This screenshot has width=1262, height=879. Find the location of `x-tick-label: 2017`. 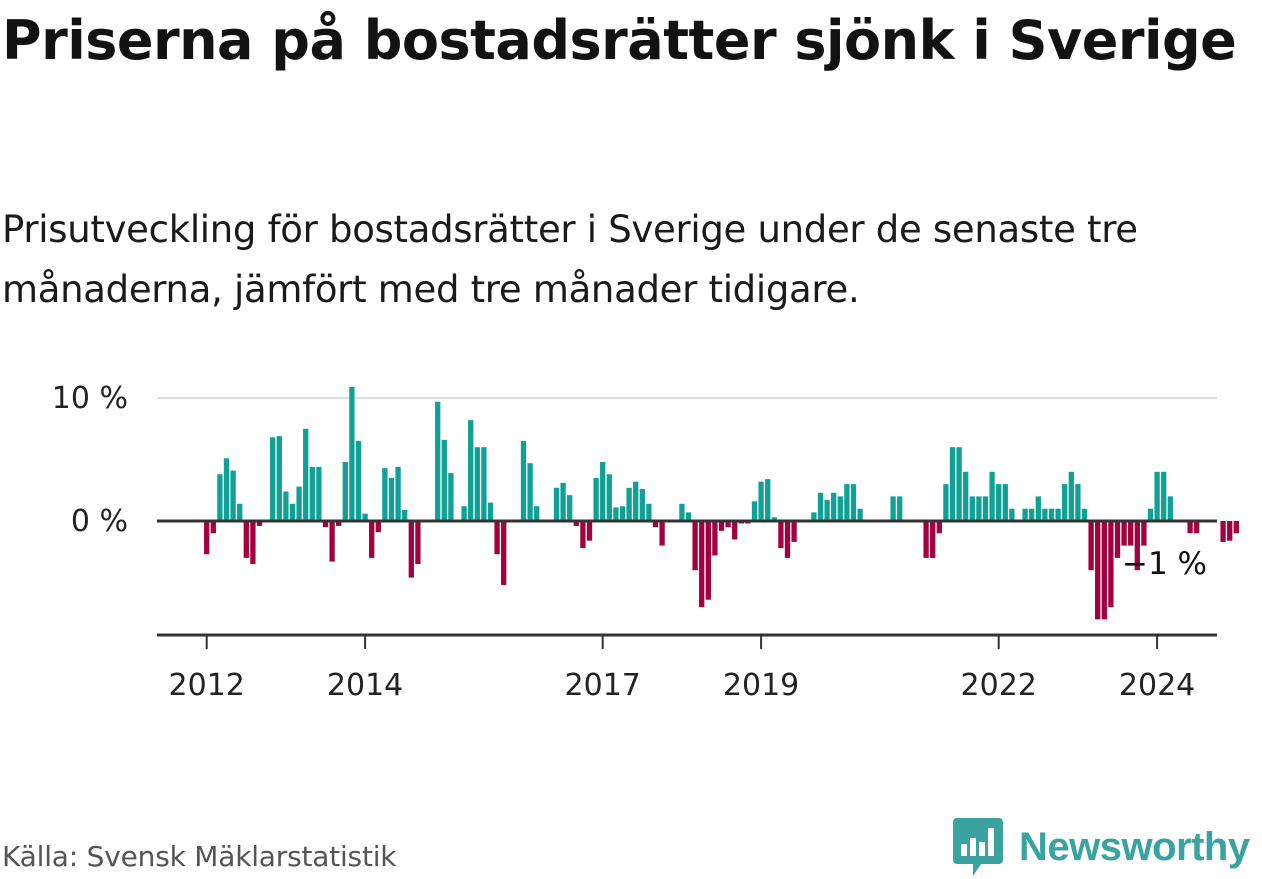

x-tick-label: 2017 is located at coordinates (603, 685).